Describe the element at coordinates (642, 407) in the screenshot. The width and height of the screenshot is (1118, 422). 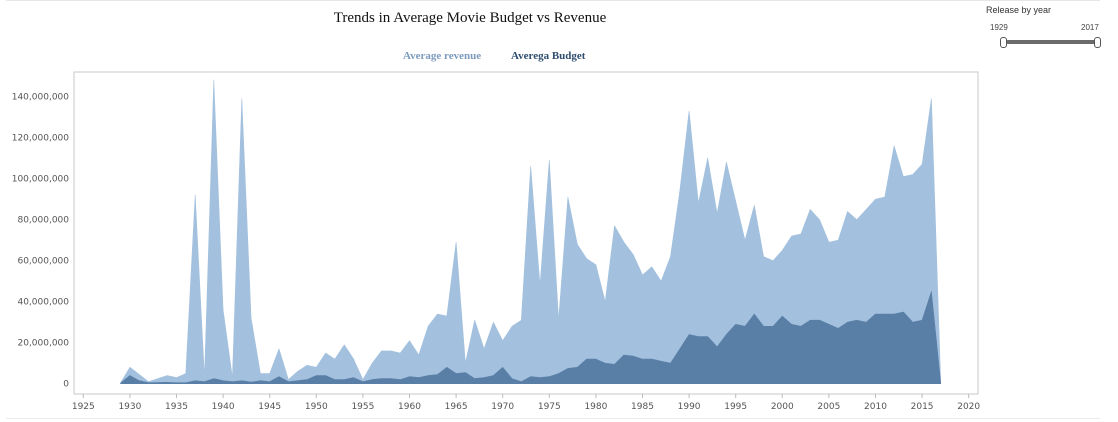
I see `x-tick-label: 1985` at that location.